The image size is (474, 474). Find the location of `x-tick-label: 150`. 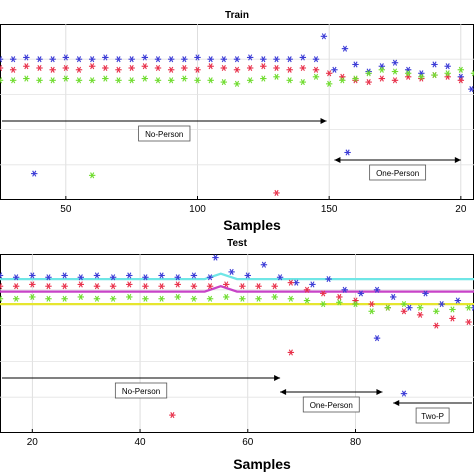

x-tick-label: 150 is located at coordinates (329, 209).